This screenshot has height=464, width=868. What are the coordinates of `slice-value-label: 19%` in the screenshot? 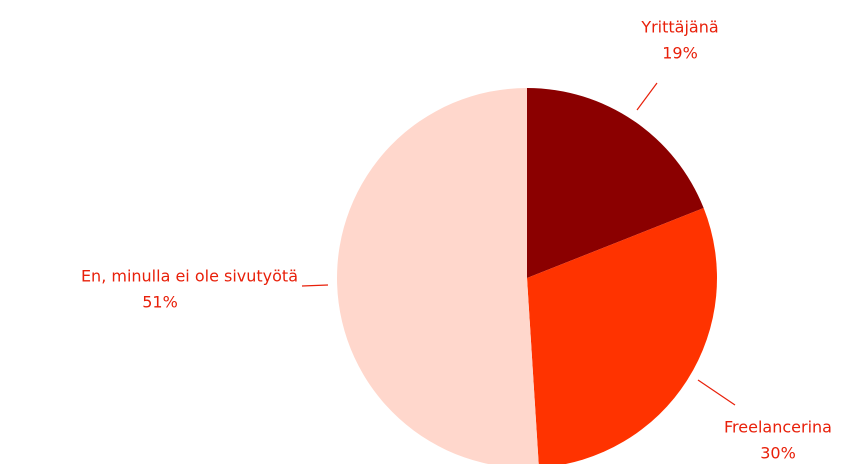 It's located at (680, 53).